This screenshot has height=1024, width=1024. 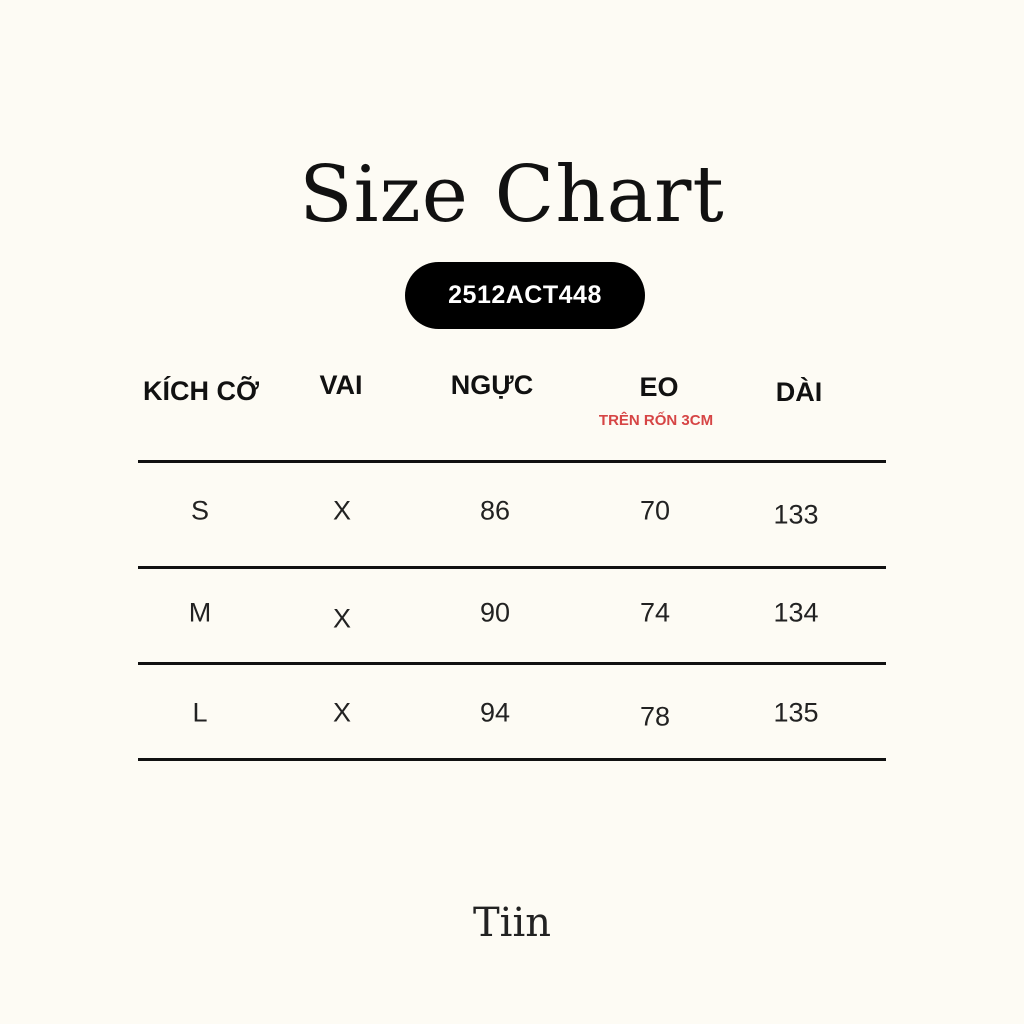 What do you see at coordinates (655, 716) in the screenshot?
I see `cell-waist: 78` at bounding box center [655, 716].